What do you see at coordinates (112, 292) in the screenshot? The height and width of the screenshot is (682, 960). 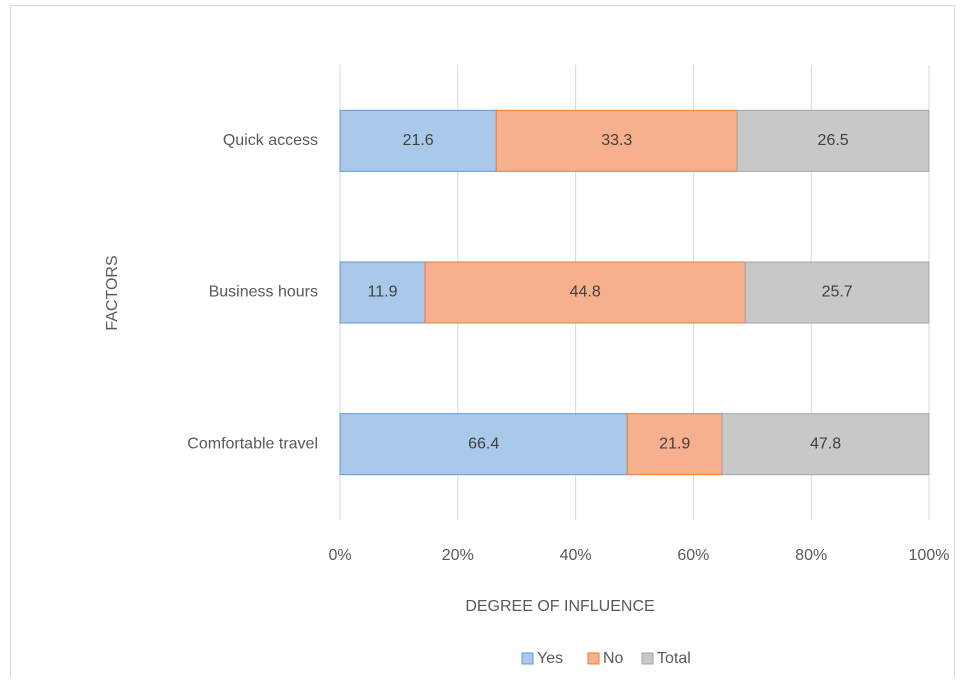 I see `y-axis-title: FACTORS` at bounding box center [112, 292].